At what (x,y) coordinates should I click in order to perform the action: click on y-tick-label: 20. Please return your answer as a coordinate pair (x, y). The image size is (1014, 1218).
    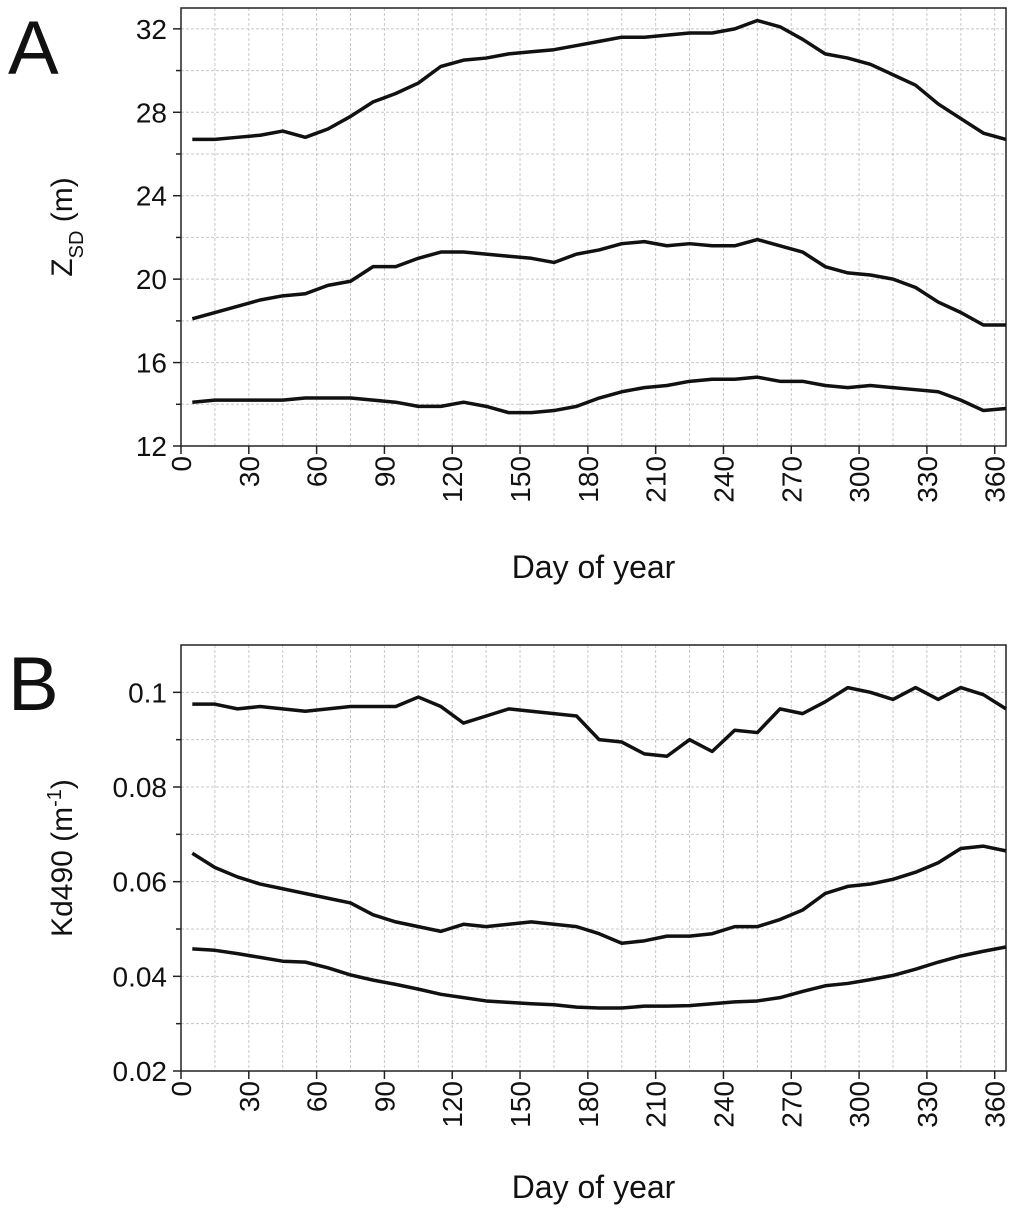
    Looking at the image, I should click on (151, 279).